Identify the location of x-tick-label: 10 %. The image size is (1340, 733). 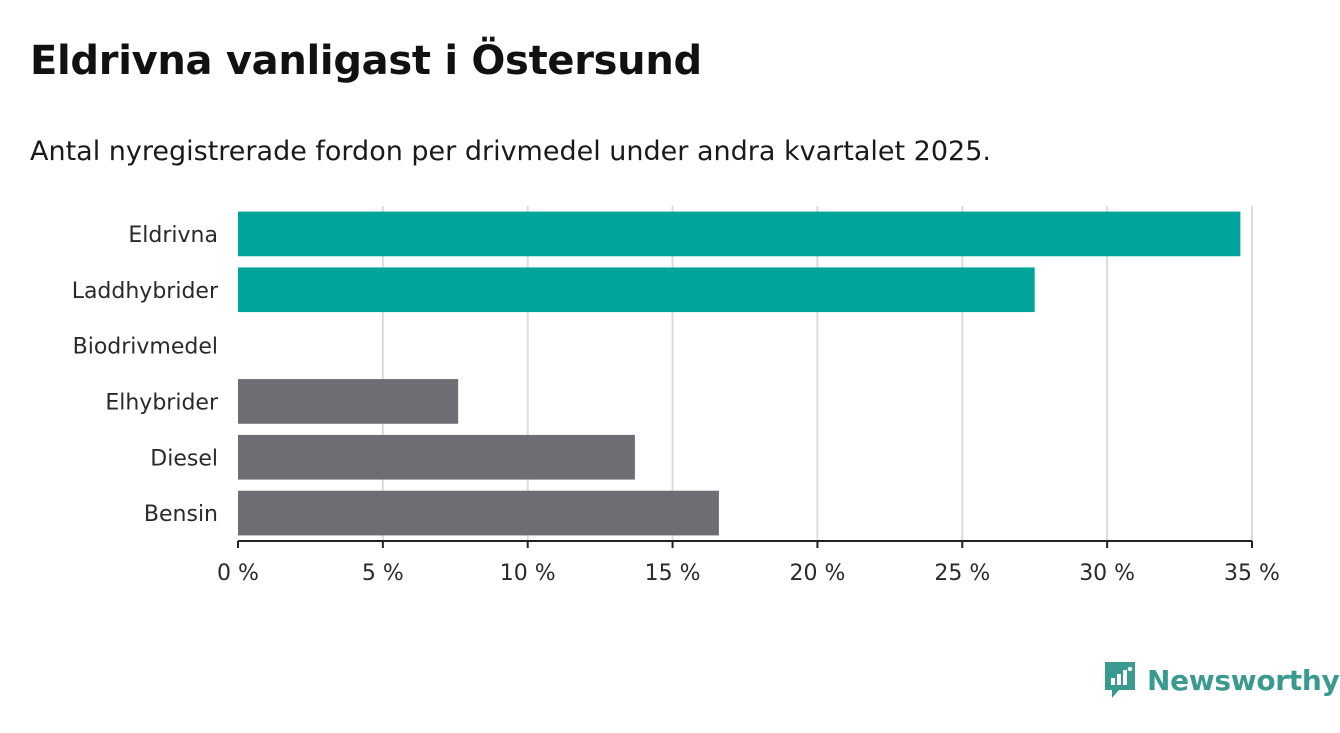
(528, 573).